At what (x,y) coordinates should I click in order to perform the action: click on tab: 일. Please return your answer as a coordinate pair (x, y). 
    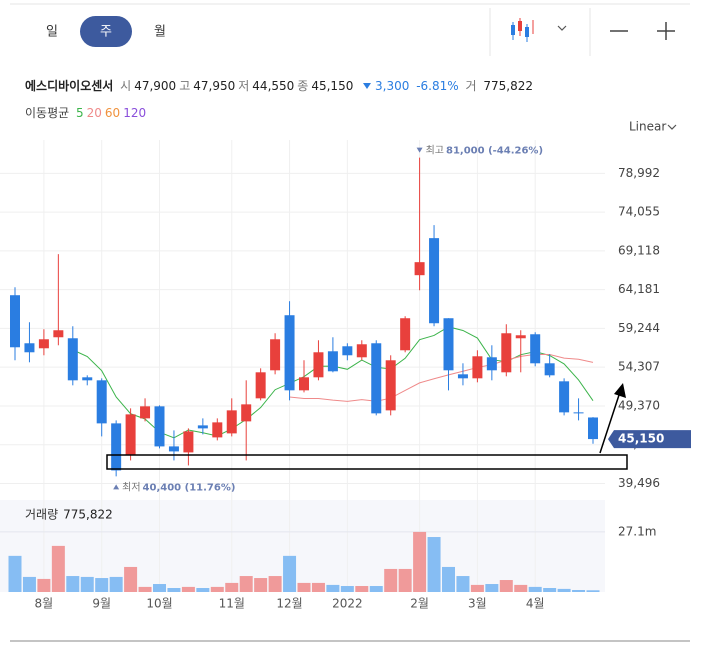
    Looking at the image, I should click on (52, 32).